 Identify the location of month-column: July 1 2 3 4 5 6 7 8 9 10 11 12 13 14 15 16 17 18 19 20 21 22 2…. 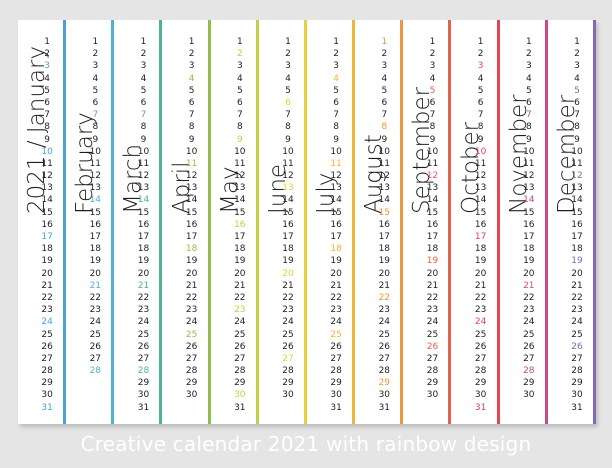
(331, 222).